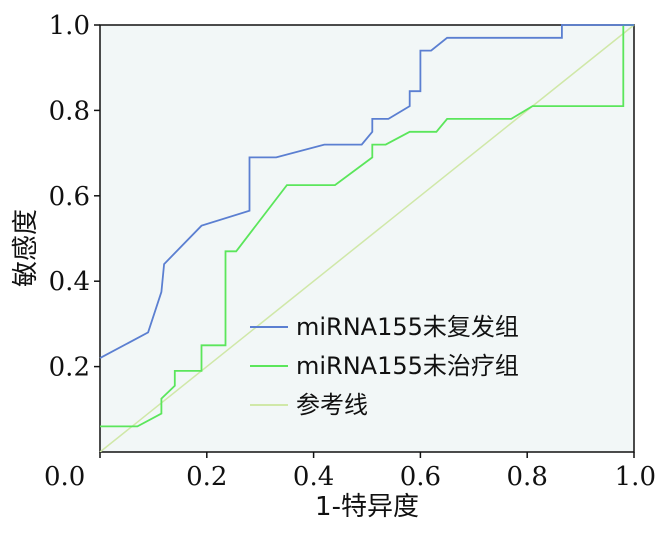  What do you see at coordinates (420, 477) in the screenshot?
I see `x-tick-label: 0.6` at bounding box center [420, 477].